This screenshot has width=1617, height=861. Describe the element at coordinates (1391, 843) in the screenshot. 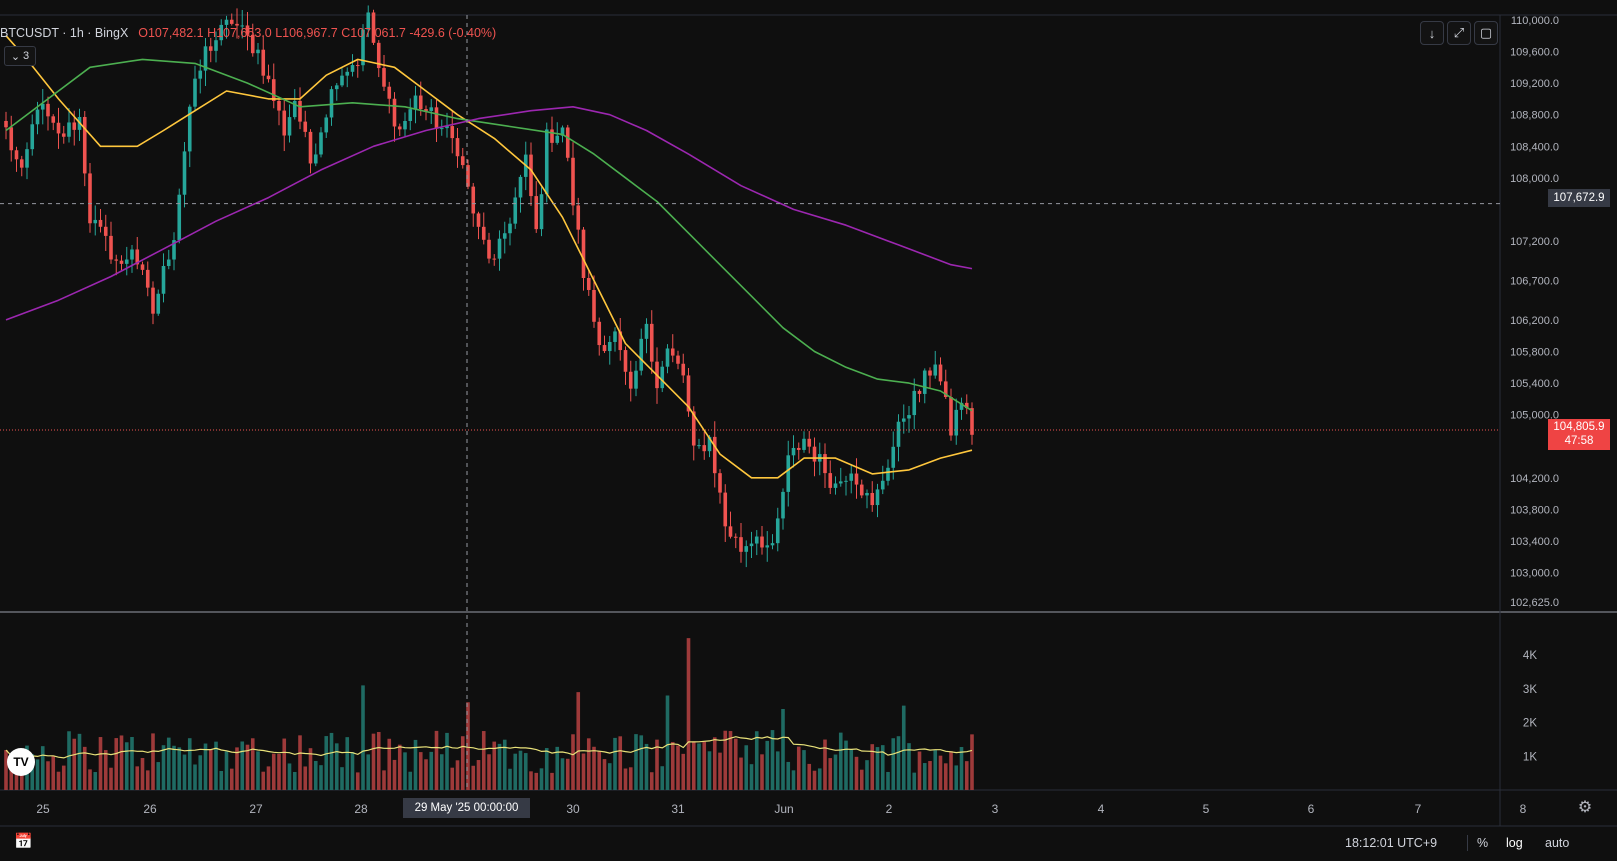

I see `clock-timezone: 18:12:01 UTC+9` at that location.